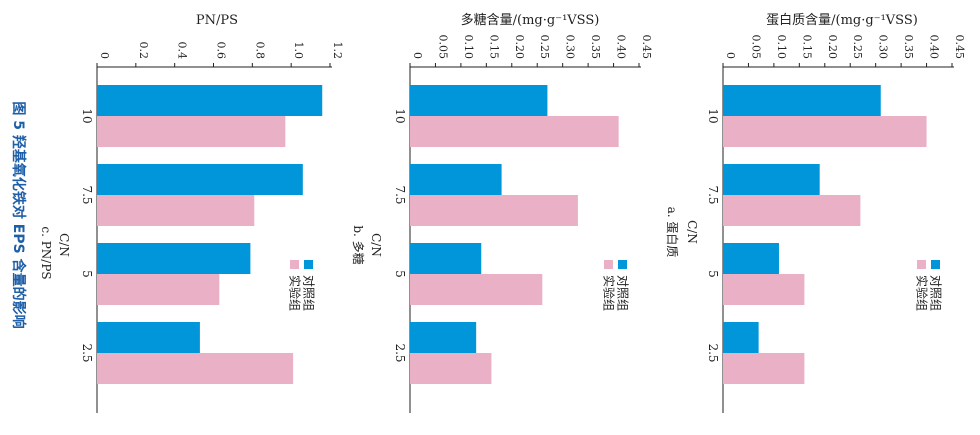  I want to click on value-tick-label: 0.6, so click(221, 51).